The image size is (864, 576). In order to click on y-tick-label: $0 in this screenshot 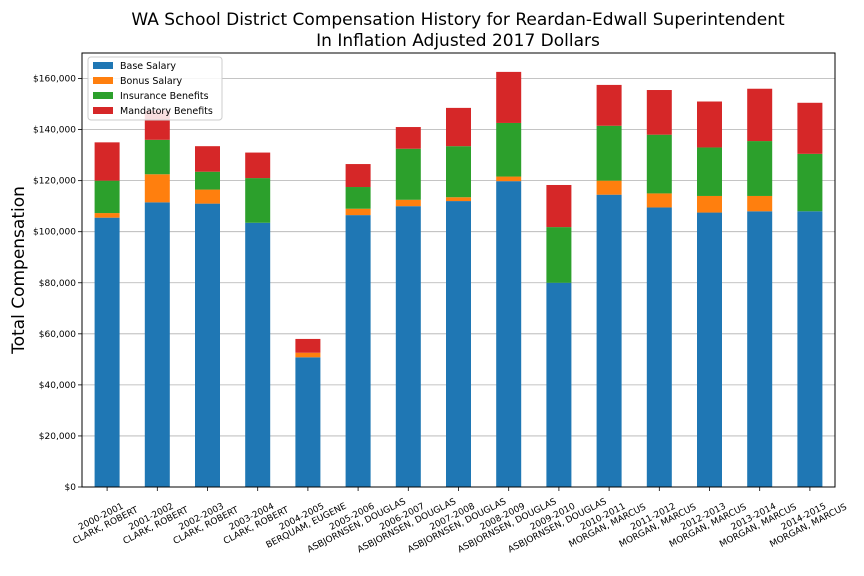, I will do `click(71, 488)`.